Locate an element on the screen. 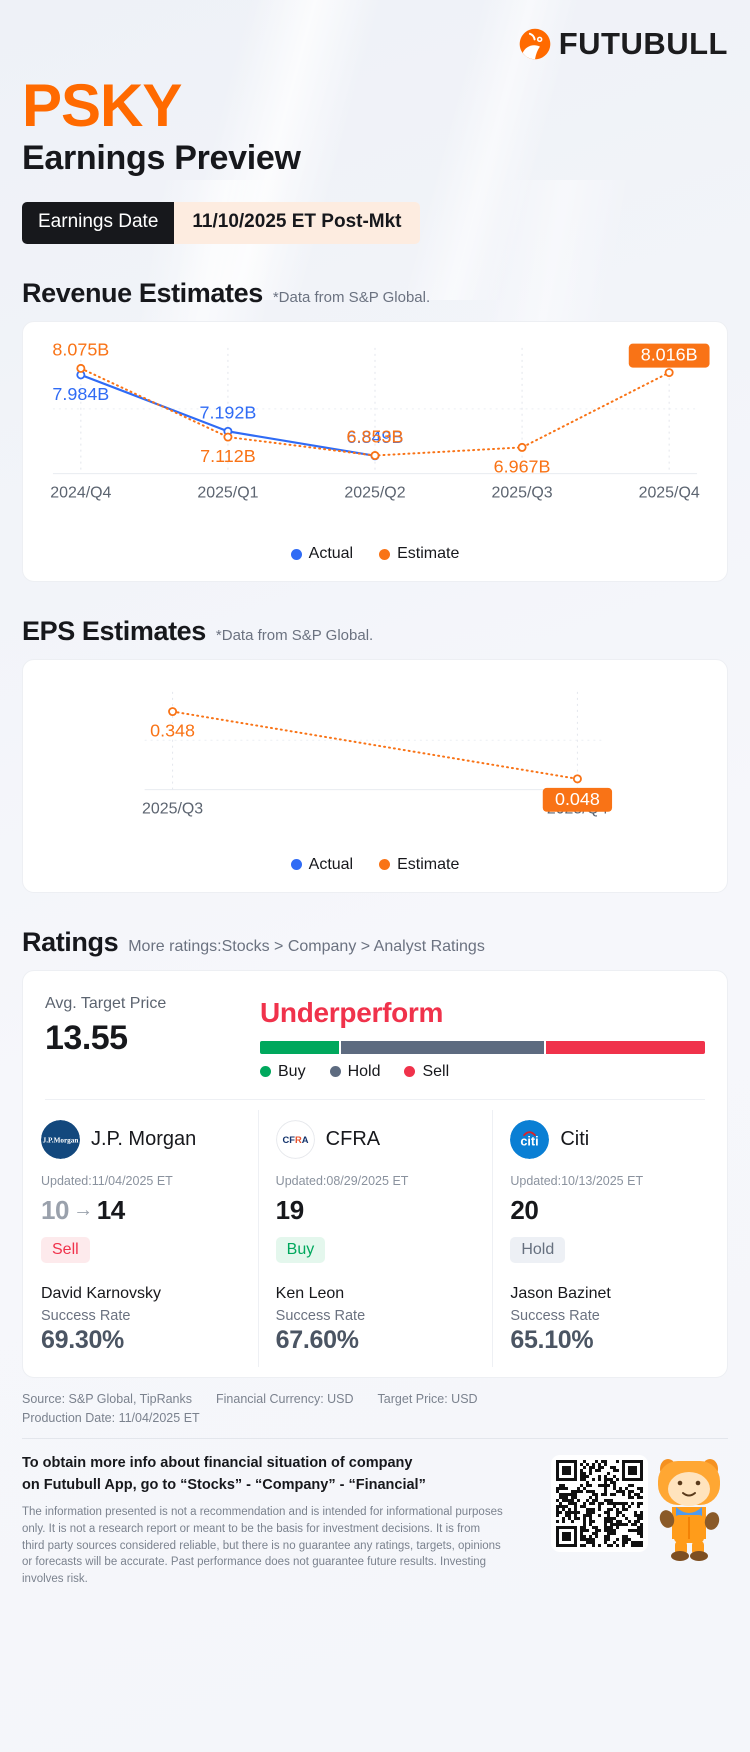 The image size is (750, 1752). ratings-distribution-bar is located at coordinates (482, 1047).